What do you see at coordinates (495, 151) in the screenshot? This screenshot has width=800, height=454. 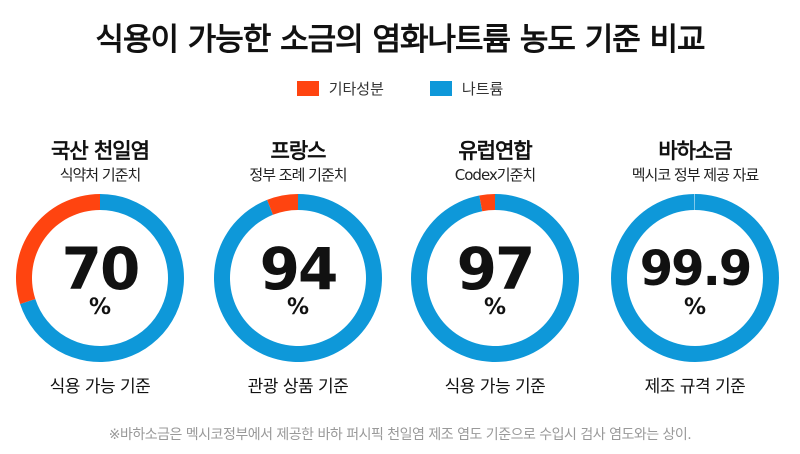 I see `panel-title: 유럽연합` at bounding box center [495, 151].